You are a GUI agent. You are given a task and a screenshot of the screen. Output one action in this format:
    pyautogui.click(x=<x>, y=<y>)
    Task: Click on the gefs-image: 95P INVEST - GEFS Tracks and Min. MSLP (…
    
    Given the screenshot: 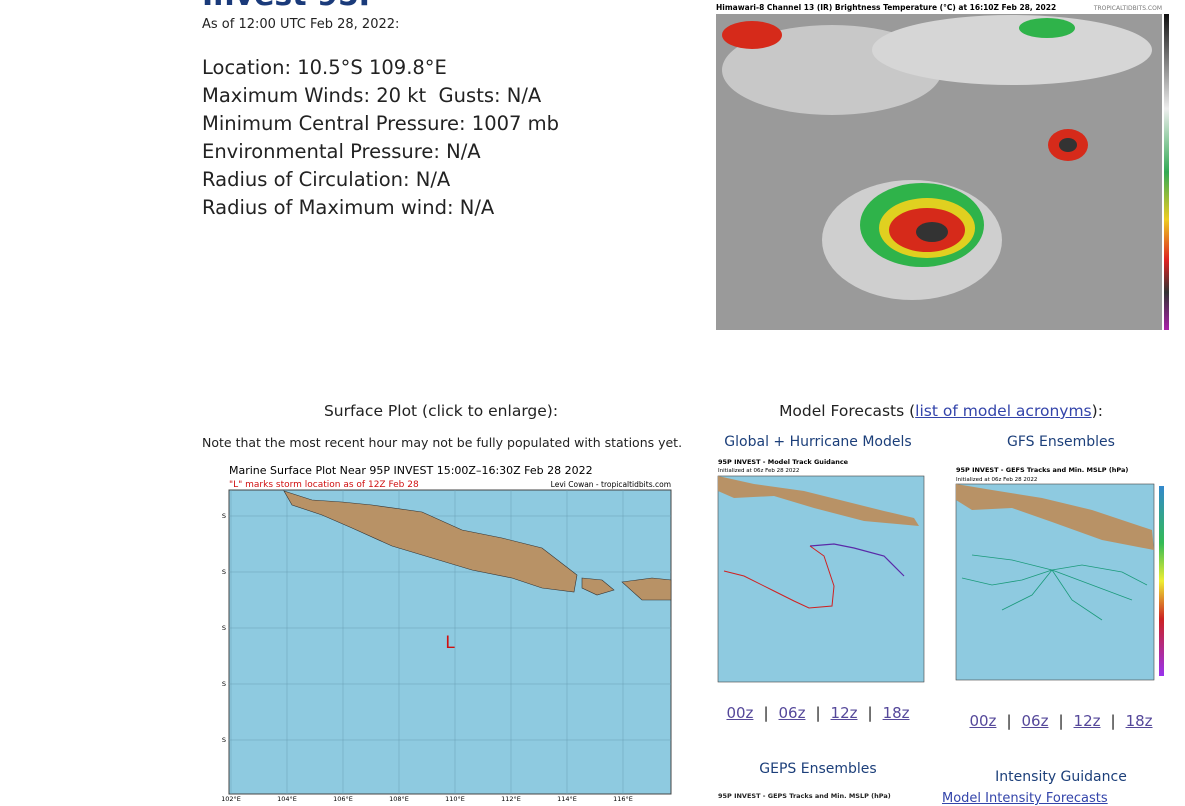 What is the action you would take?
    pyautogui.click(x=1061, y=576)
    